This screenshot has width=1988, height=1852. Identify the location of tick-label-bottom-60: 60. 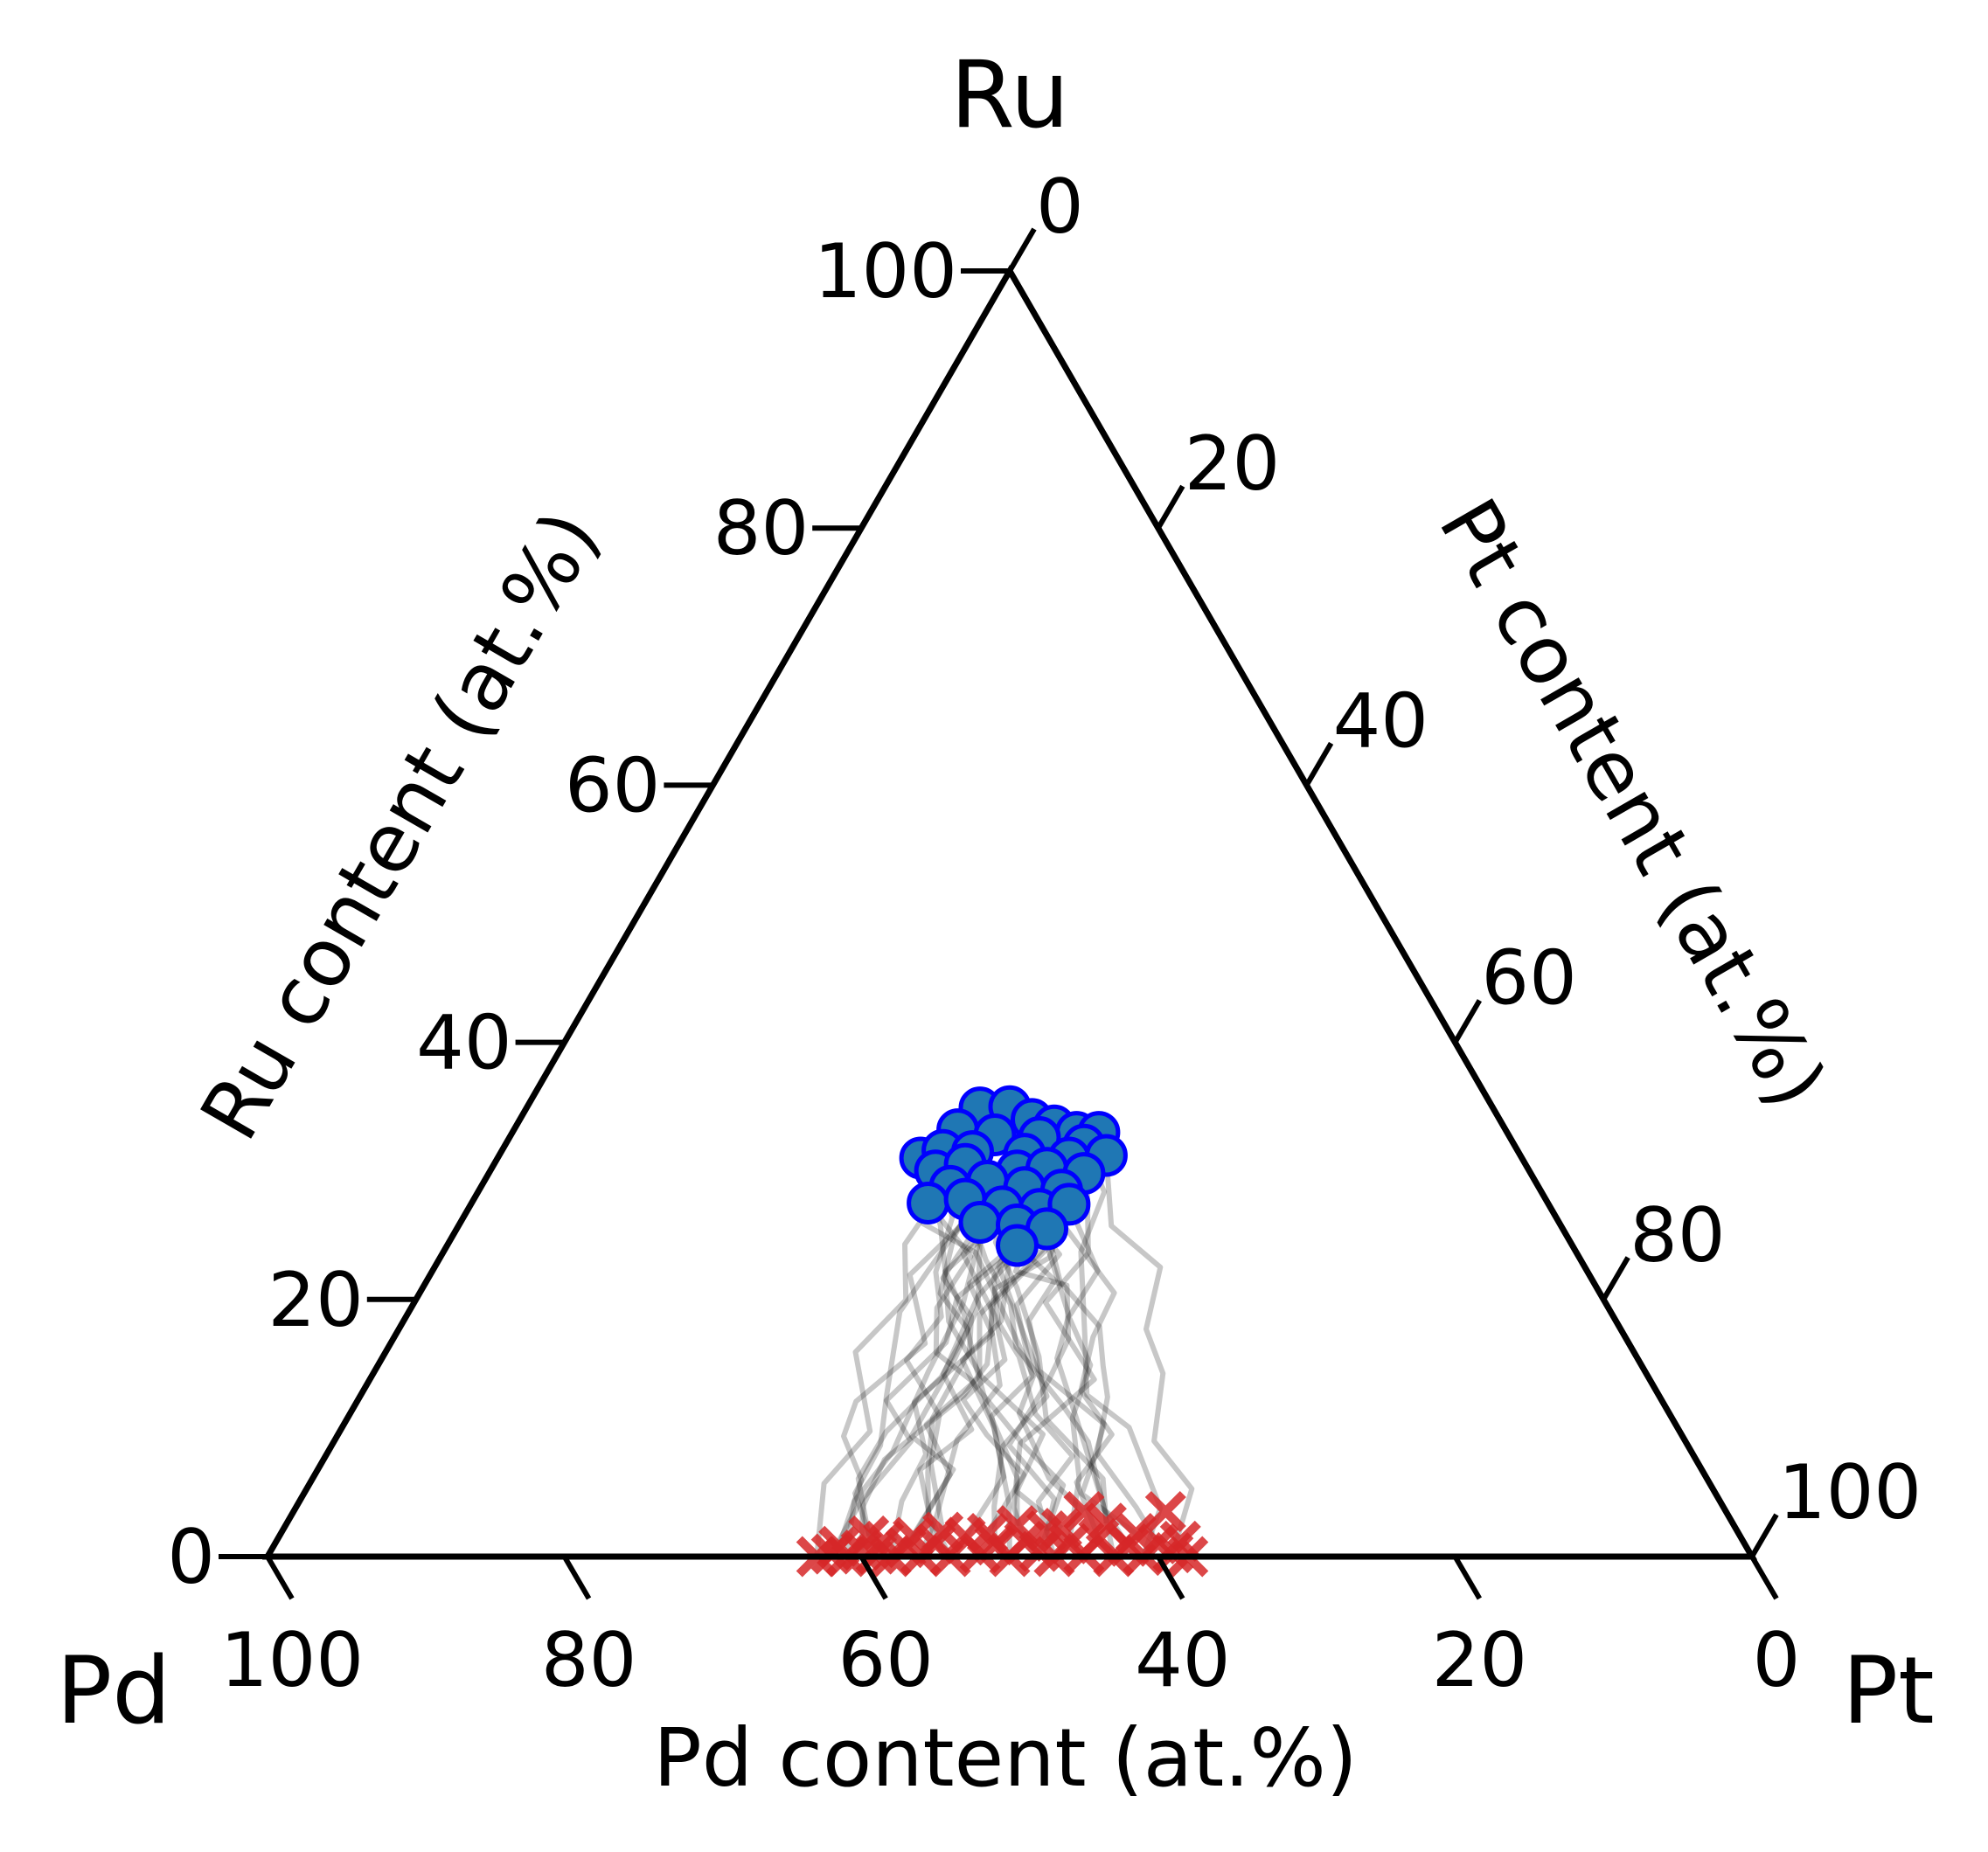
(885, 1660).